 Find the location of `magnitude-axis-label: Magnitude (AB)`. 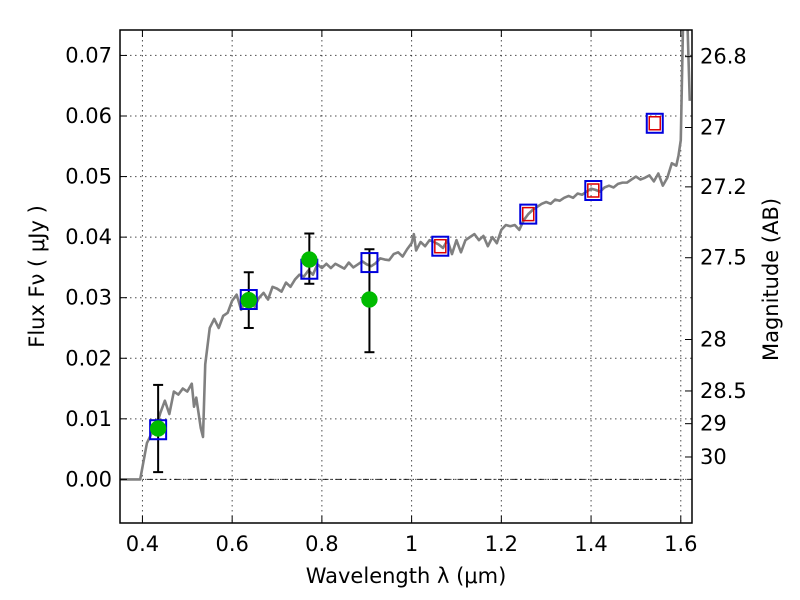

magnitude-axis-label: Magnitude (AB) is located at coordinates (771, 279).